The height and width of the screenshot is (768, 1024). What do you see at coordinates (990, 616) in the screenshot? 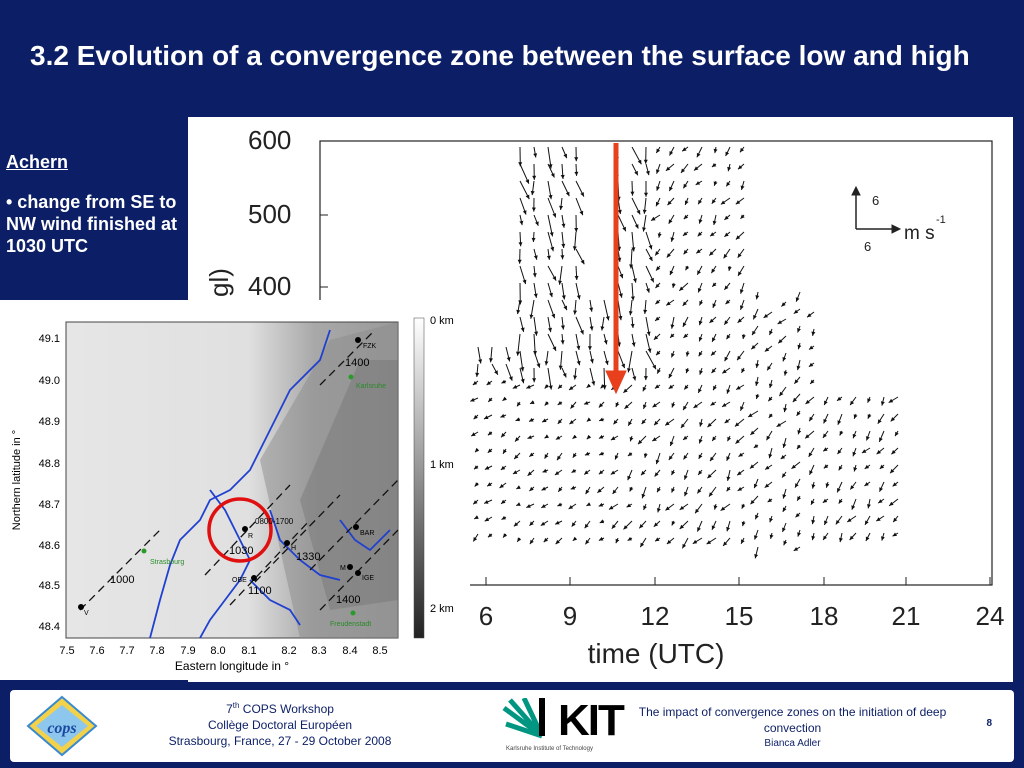
I see `x-tick-label: 24` at bounding box center [990, 616].